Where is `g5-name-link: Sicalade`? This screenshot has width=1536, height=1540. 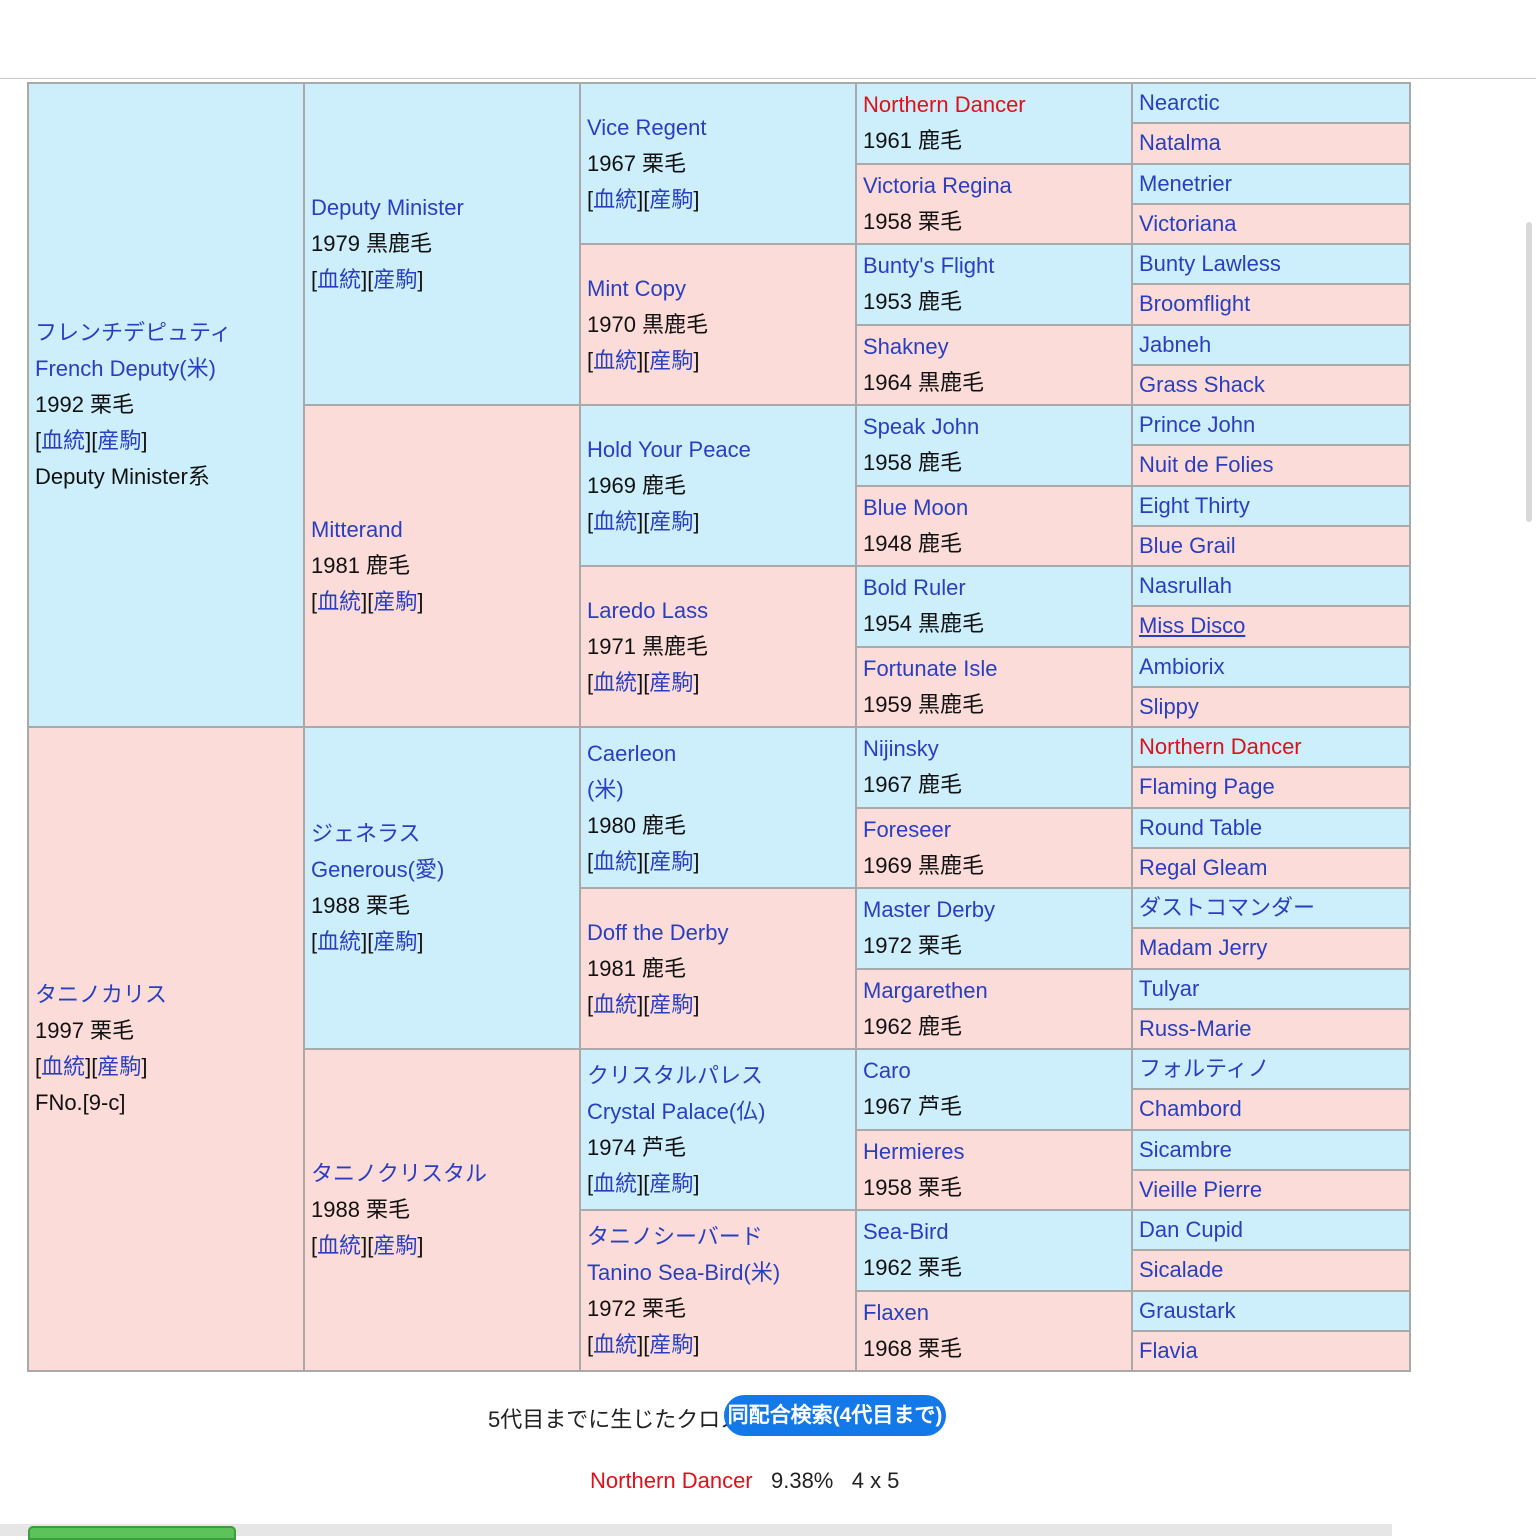 g5-name-link: Sicalade is located at coordinates (1181, 1270).